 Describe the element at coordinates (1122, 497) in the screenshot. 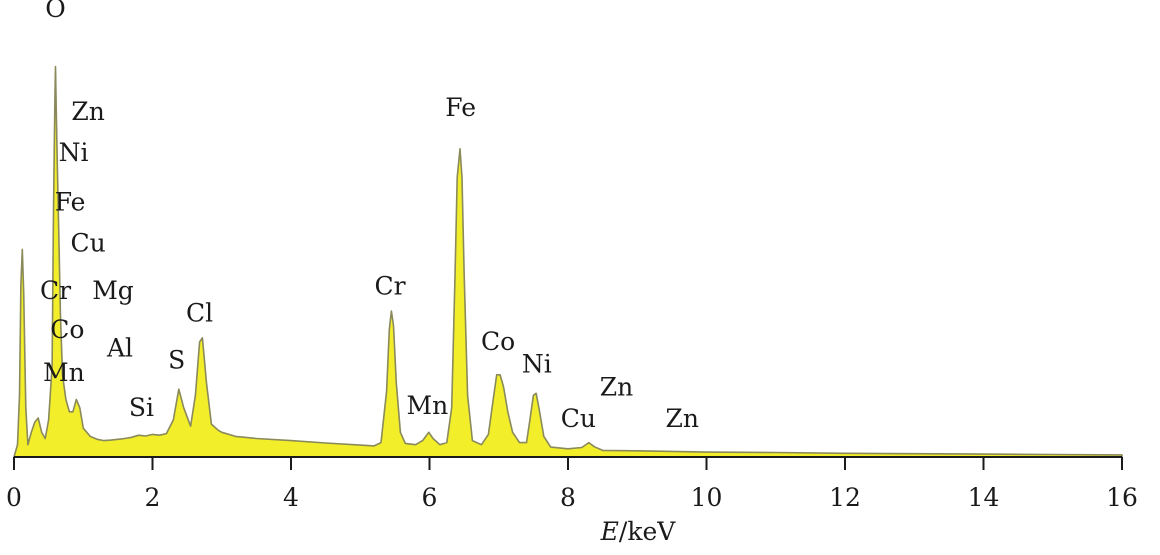

I see `x-tick-label: 16` at that location.